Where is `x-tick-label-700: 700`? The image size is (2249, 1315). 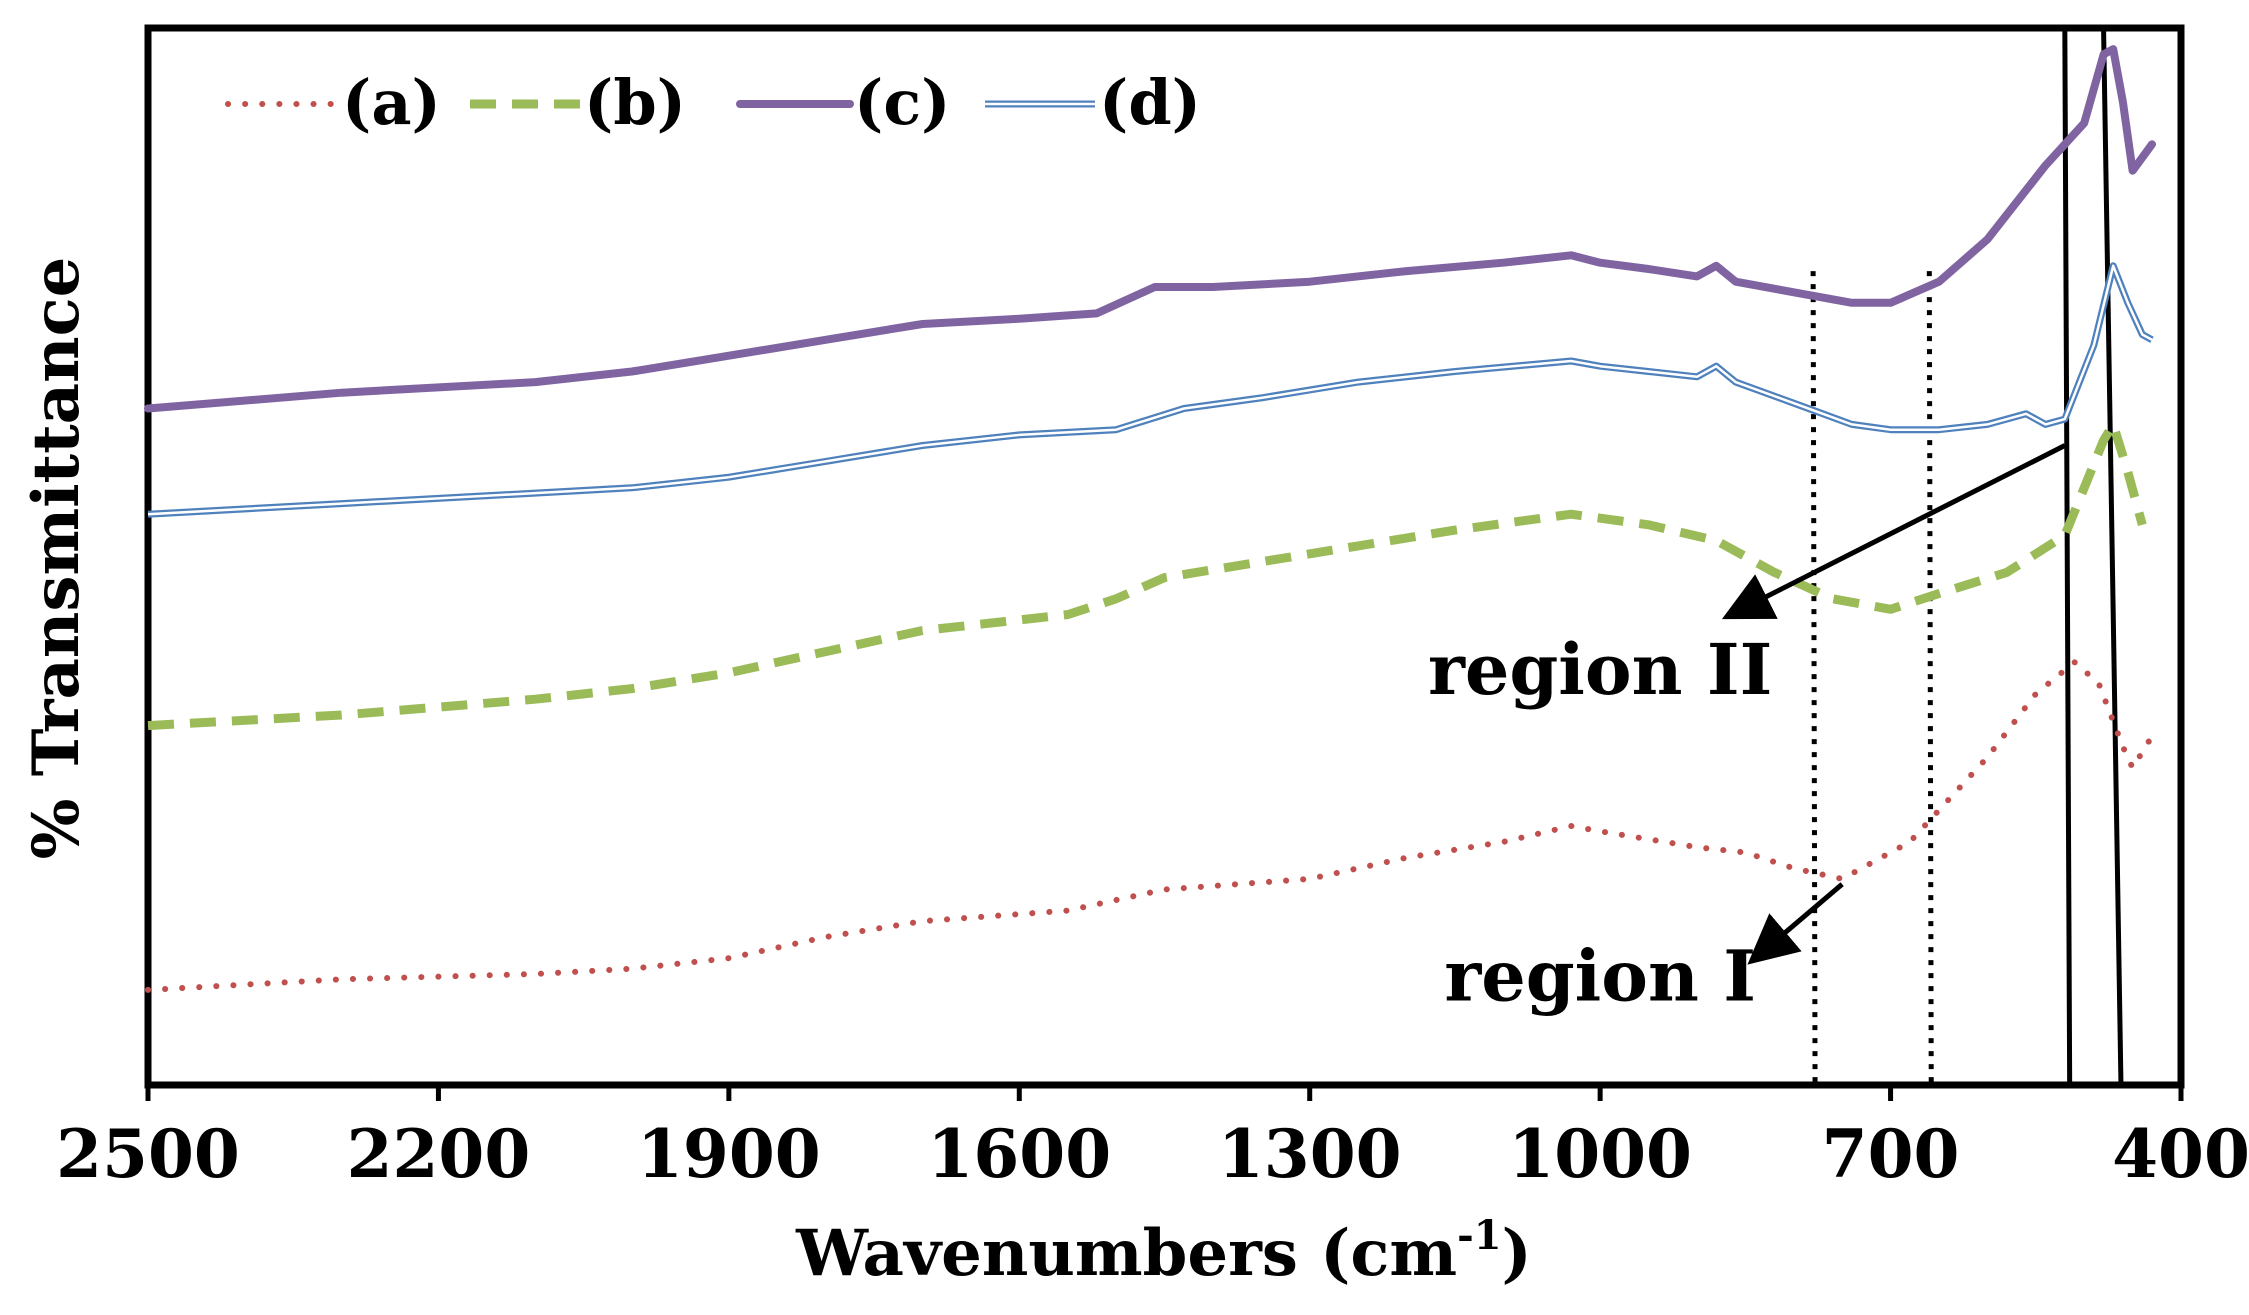
x-tick-label-700: 700 is located at coordinates (1891, 1154).